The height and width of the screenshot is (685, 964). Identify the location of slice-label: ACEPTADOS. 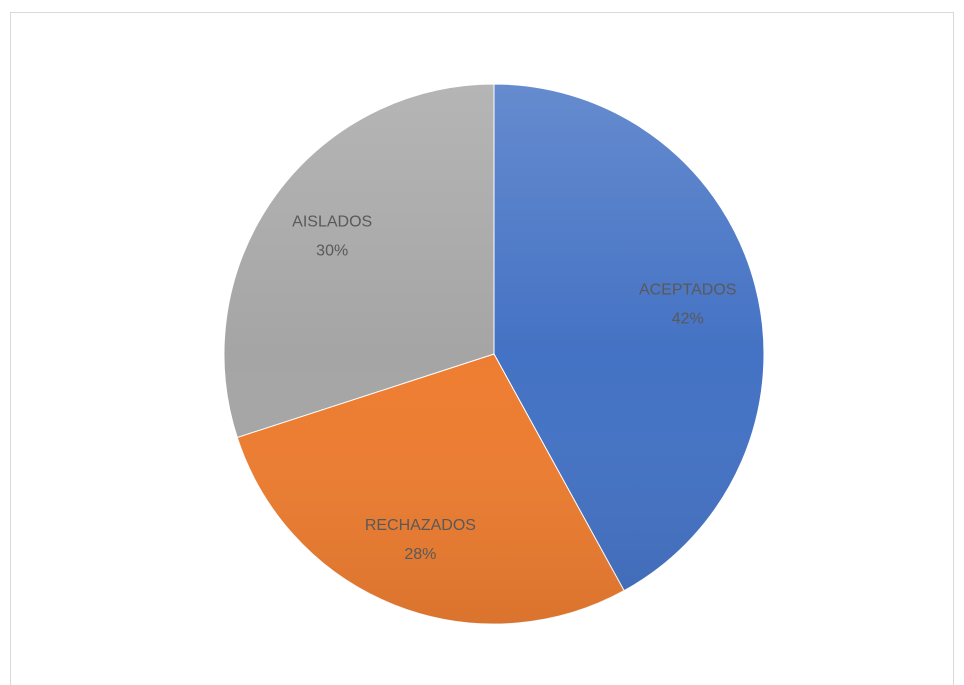
(688, 289).